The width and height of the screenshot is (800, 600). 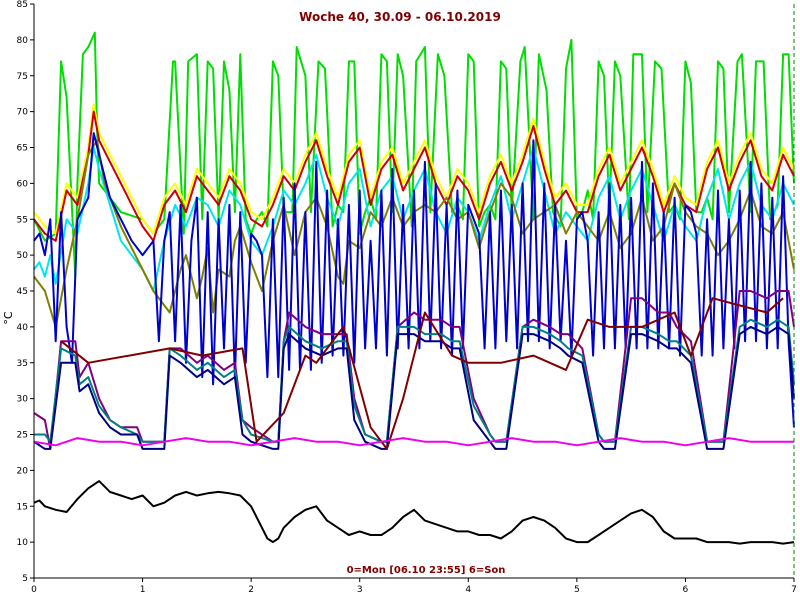 I want to click on y-tick-label: 25, so click(x=22, y=436).